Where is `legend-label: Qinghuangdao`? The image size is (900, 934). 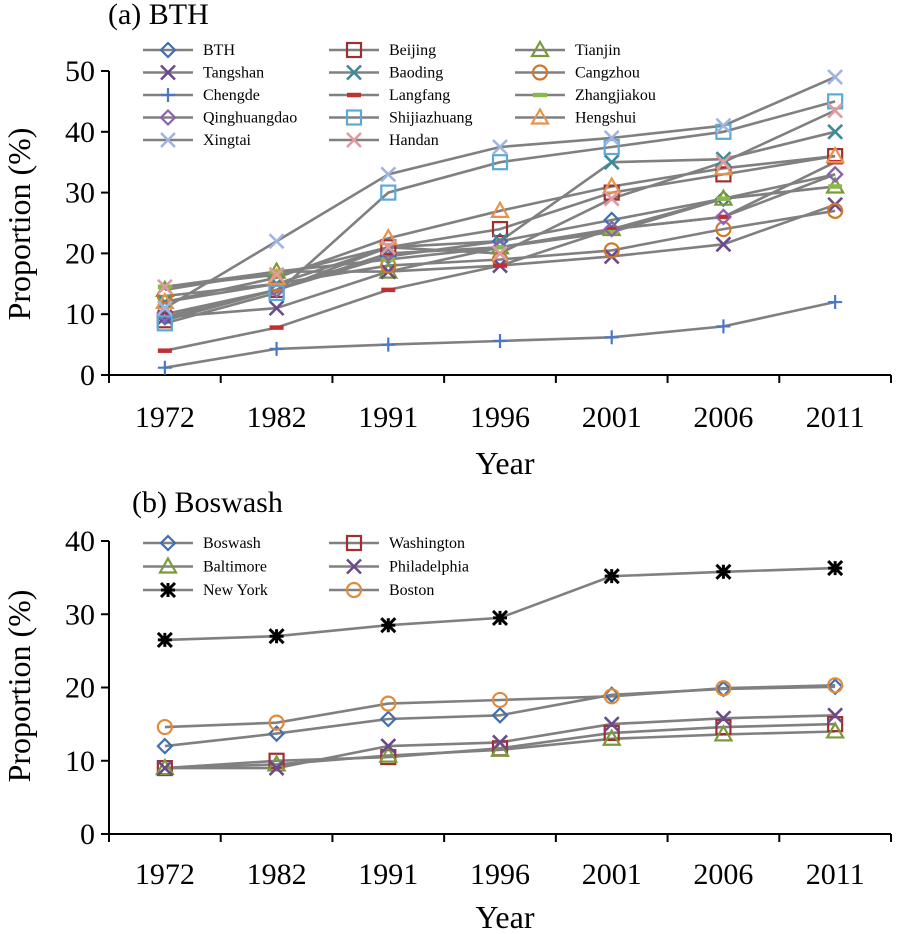
legend-label: Qinghuangdao is located at coordinates (250, 118).